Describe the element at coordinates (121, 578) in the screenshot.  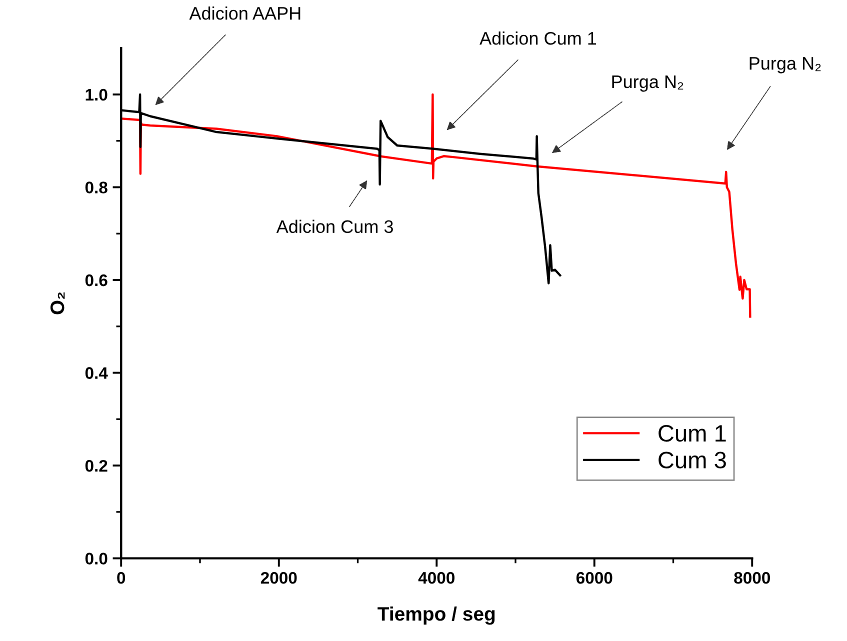
I see `x-tick-label: 0` at that location.